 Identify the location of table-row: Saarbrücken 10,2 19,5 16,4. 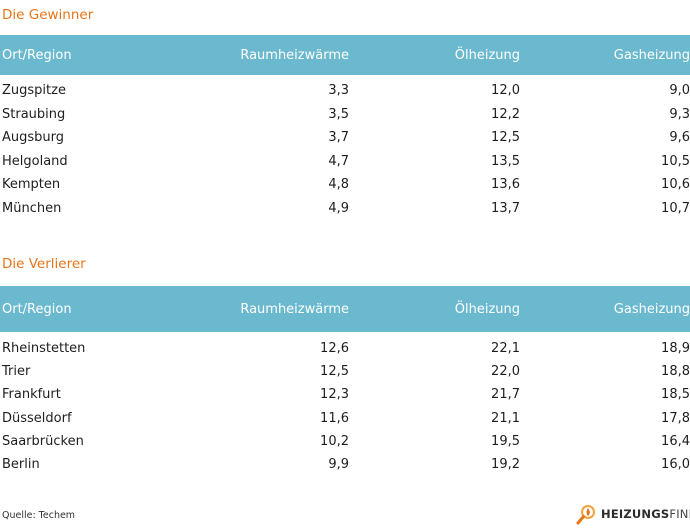
(345, 442).